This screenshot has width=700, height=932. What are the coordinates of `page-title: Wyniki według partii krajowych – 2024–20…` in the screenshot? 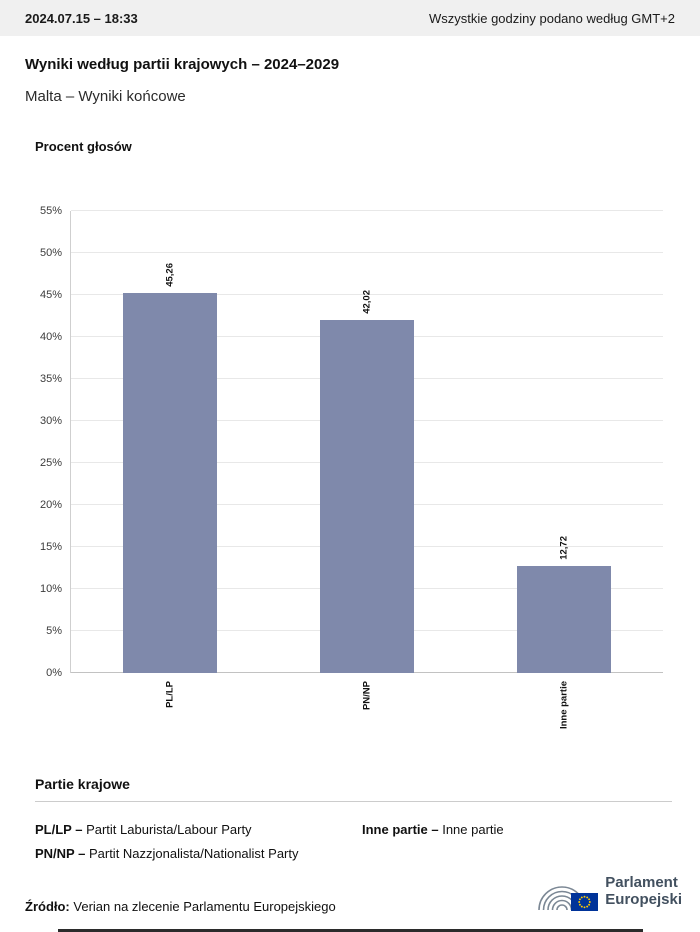 It's located at (182, 64).